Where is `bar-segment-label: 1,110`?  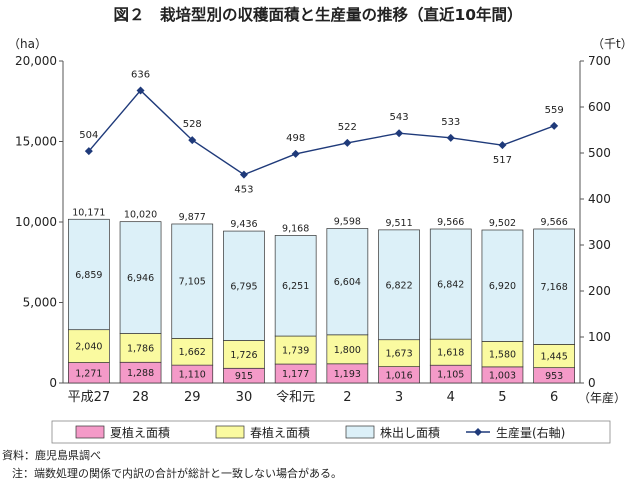 bar-segment-label: 1,110 is located at coordinates (192, 375).